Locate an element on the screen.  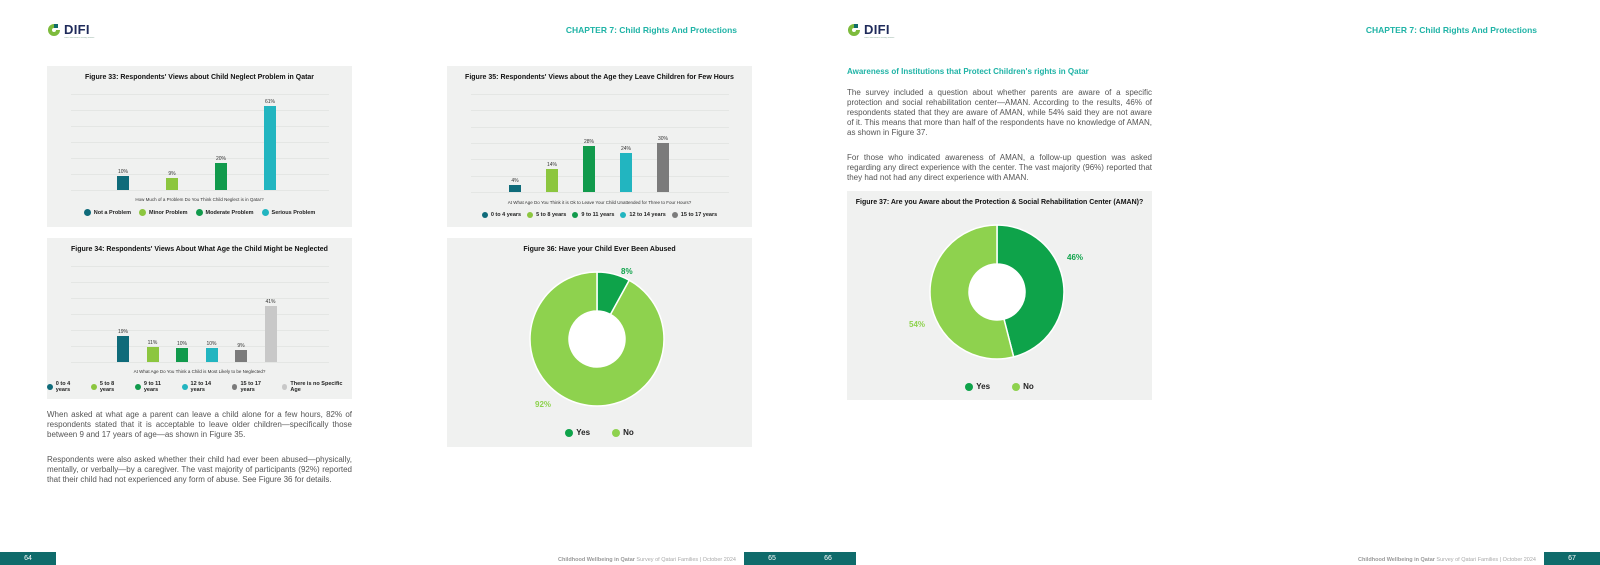
legend-label: Moderate Problem is located at coordinates (229, 212).